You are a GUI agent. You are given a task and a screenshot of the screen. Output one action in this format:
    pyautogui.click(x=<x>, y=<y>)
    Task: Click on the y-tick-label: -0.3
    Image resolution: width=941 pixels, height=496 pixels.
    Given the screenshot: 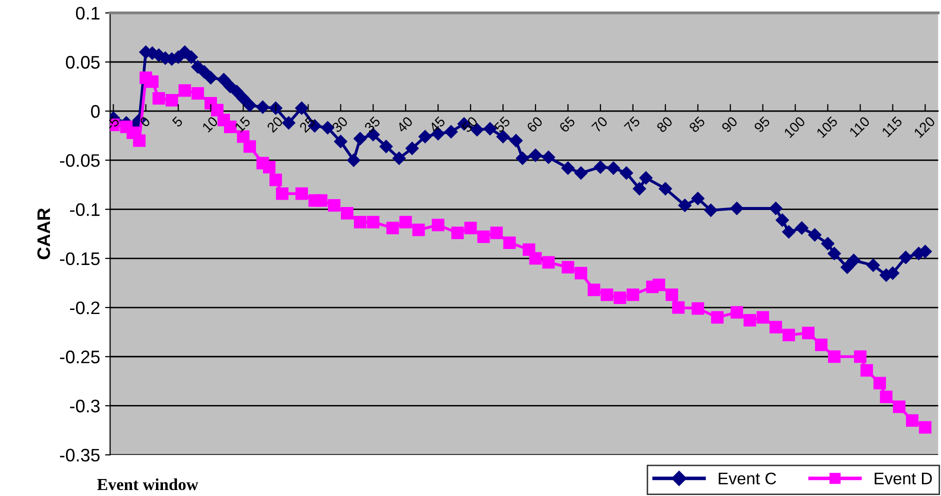 What is the action you would take?
    pyautogui.click(x=85, y=406)
    